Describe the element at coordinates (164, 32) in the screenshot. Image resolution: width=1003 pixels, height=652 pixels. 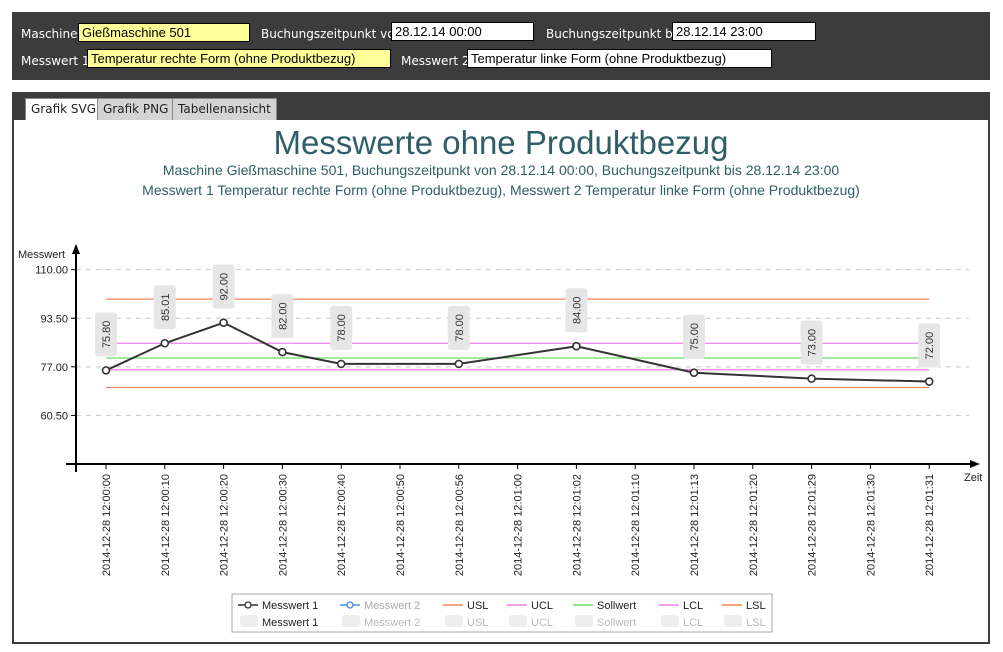
I see `maschine-field: Gießmaschine 501` at that location.